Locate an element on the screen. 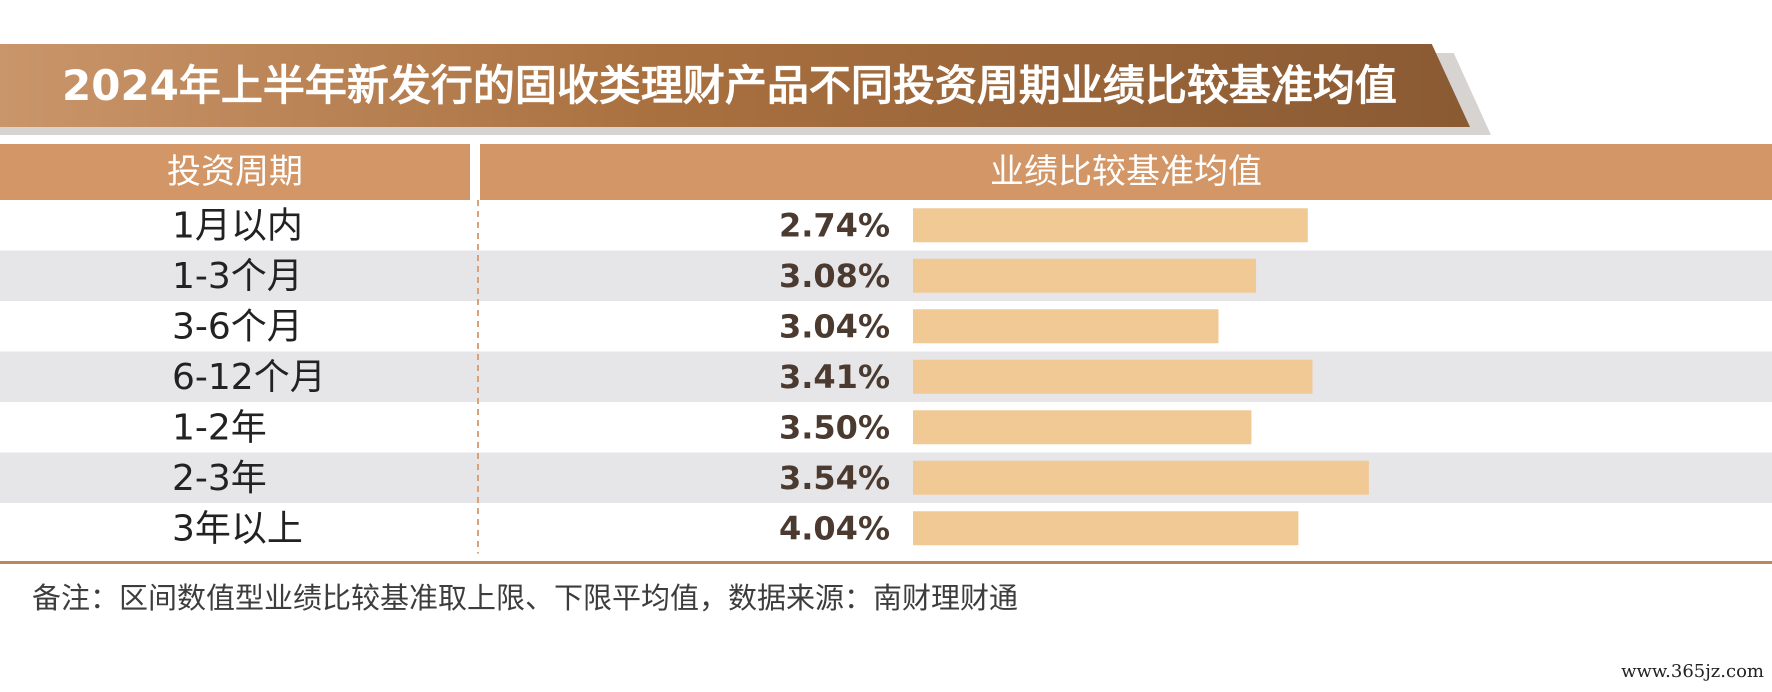  bottom-rule is located at coordinates (886, 562).